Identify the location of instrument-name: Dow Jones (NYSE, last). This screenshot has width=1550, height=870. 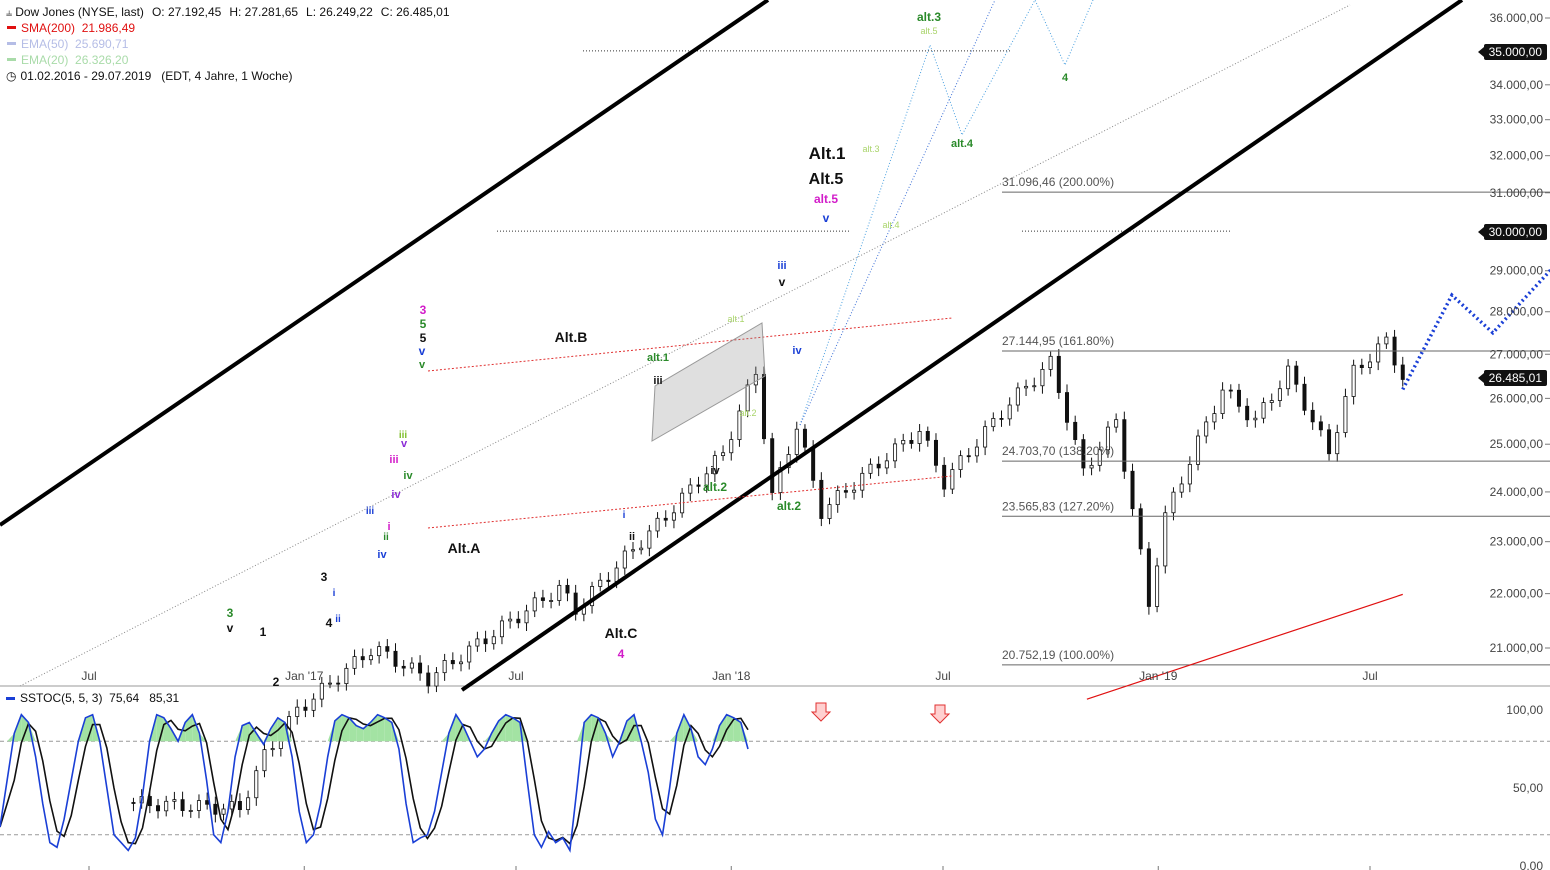
(79, 12).